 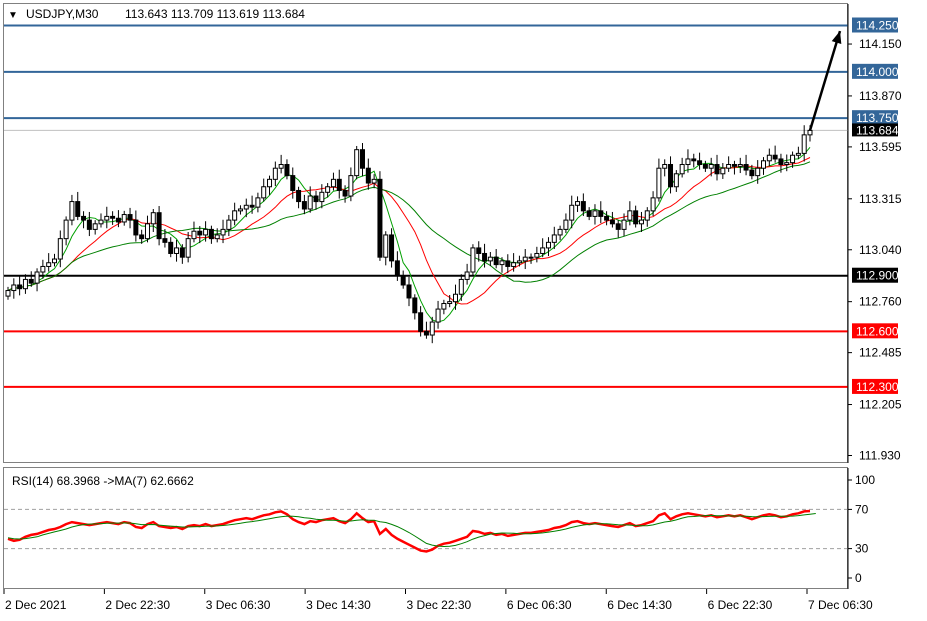 I want to click on forecast-arrow-head, so click(x=836, y=37).